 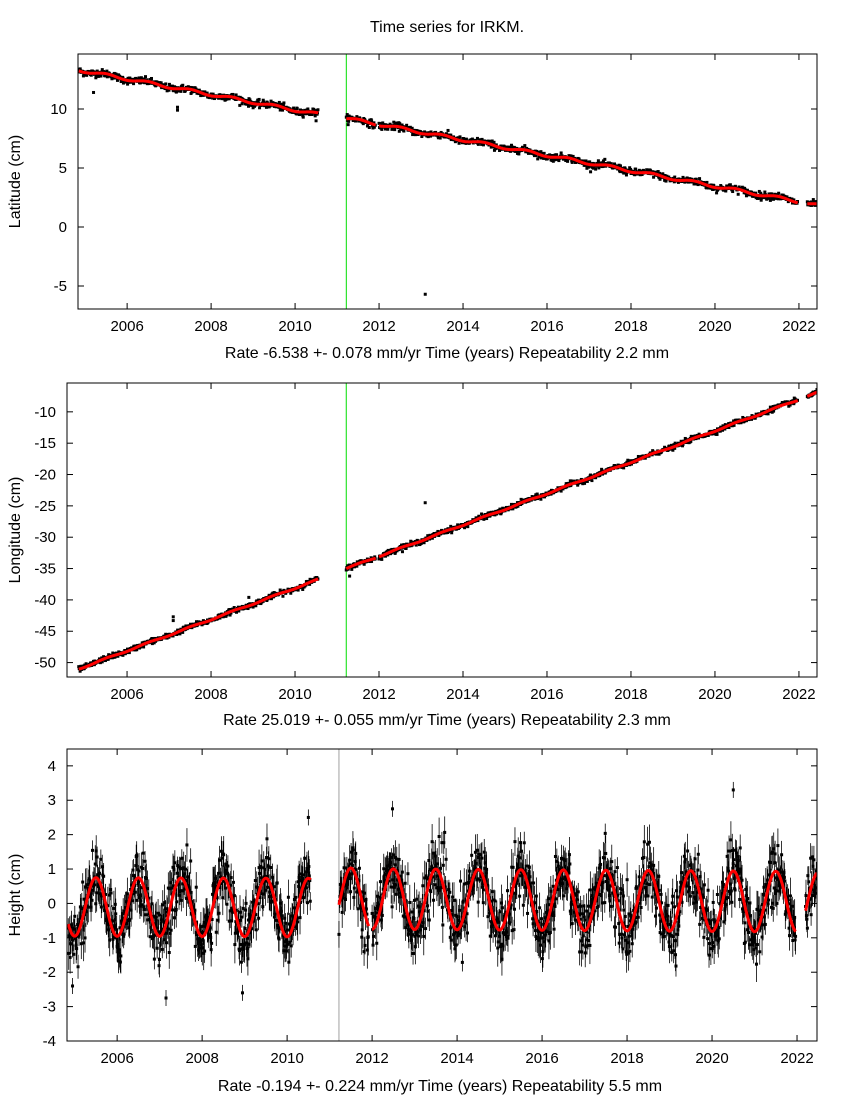 I want to click on x-tick-label: 2006, so click(x=126, y=326).